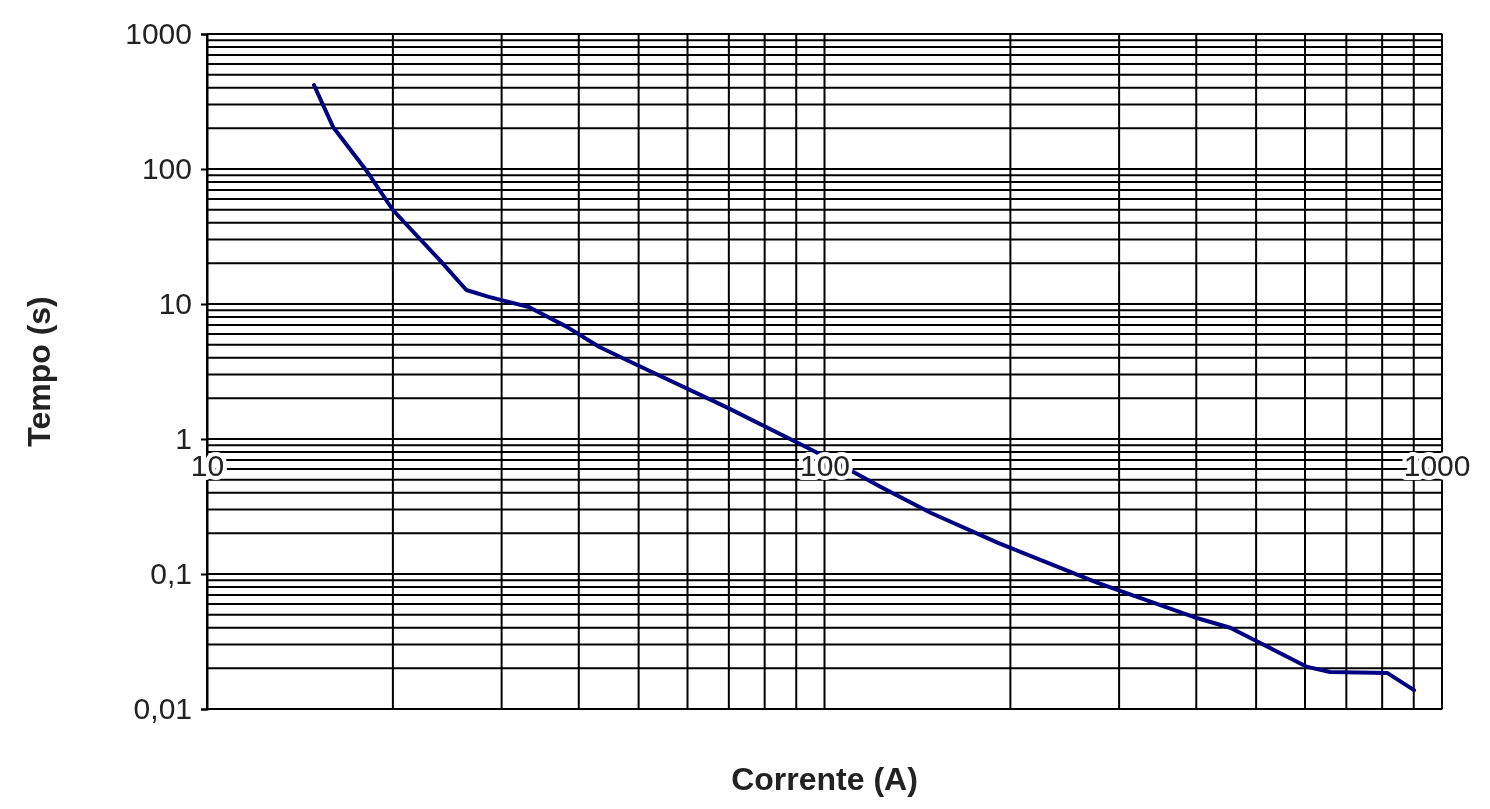 The width and height of the screenshot is (1490, 809). What do you see at coordinates (39, 371) in the screenshot?
I see `y-axis-title: Tempo (s)` at bounding box center [39, 371].